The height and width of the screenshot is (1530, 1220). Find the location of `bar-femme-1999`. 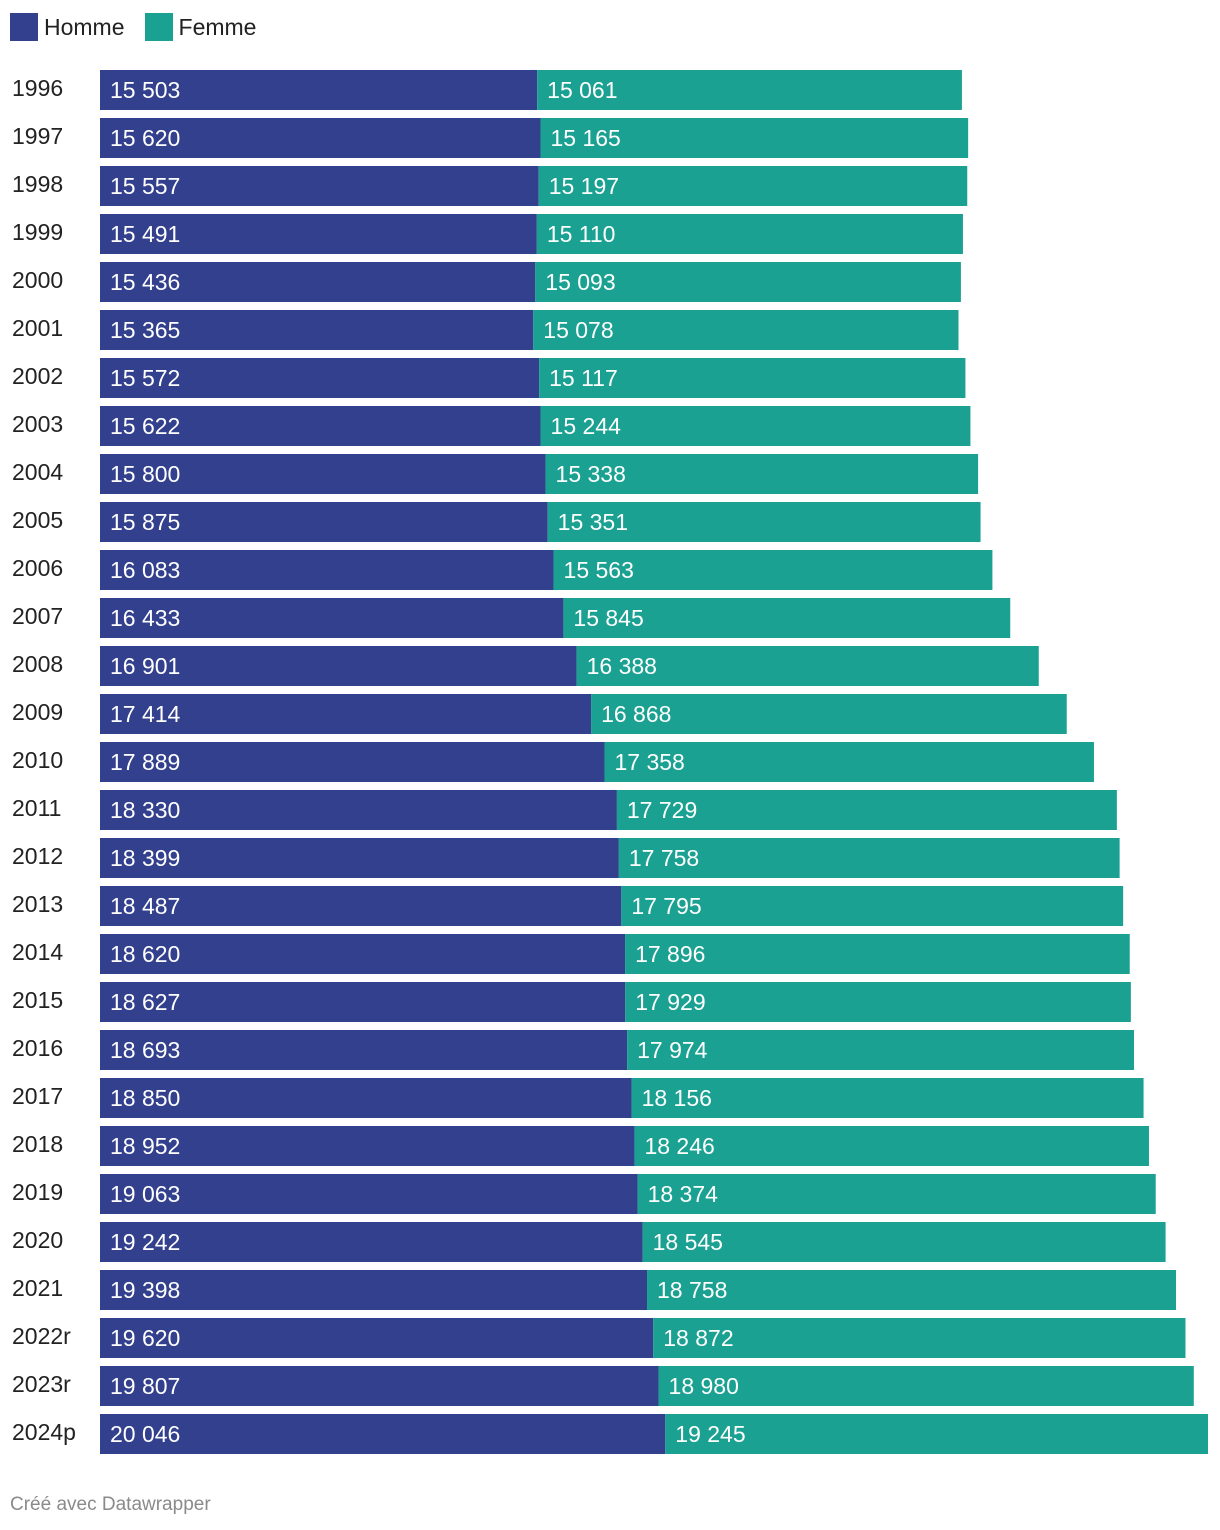

bar-femme-1999 is located at coordinates (749, 234).